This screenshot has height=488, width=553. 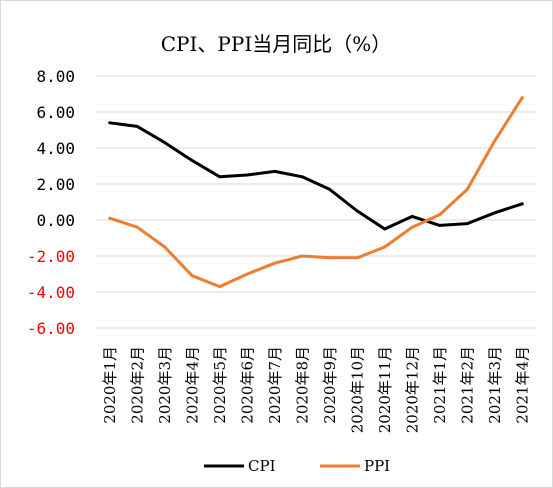 What do you see at coordinates (220, 385) in the screenshot?
I see `x-tick-label: 2020年5月` at bounding box center [220, 385].